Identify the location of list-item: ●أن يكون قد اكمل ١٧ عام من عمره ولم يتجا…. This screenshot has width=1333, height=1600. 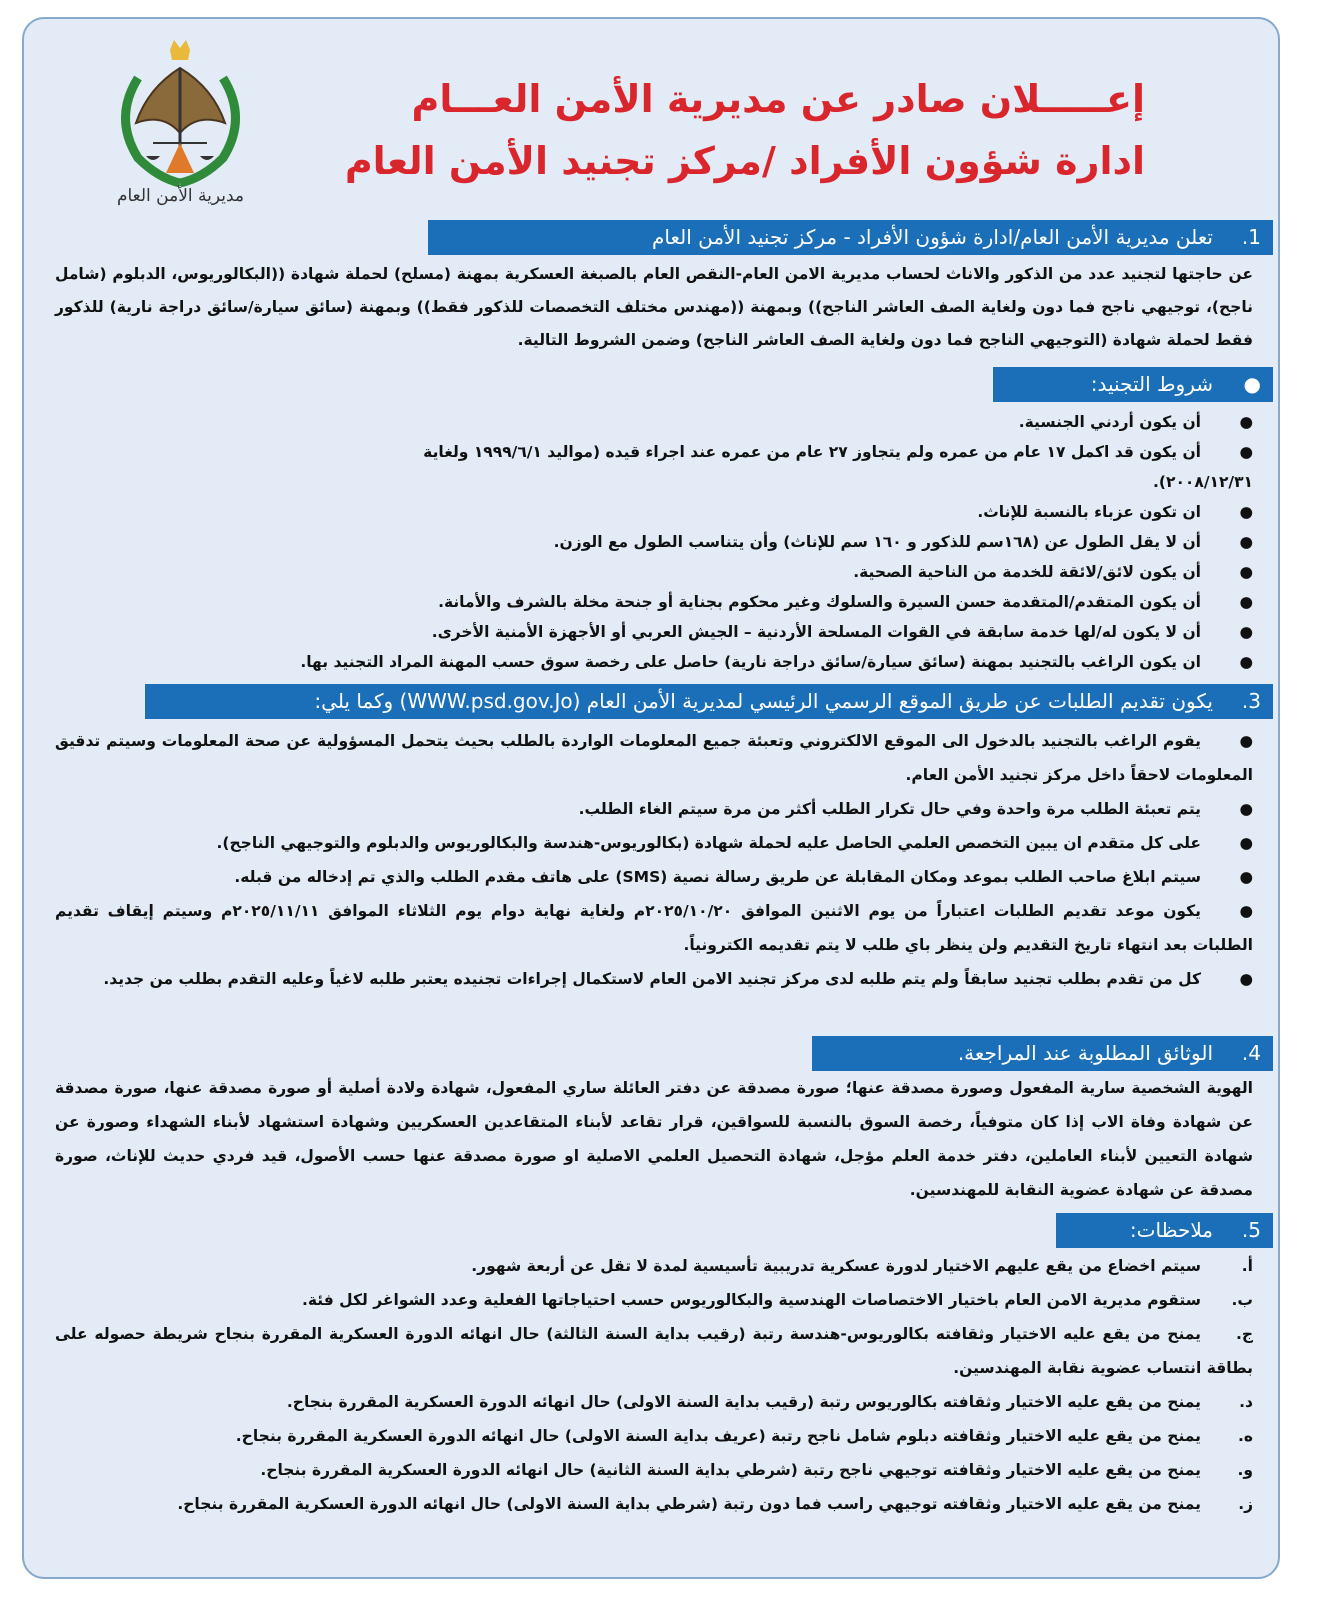
(654, 467).